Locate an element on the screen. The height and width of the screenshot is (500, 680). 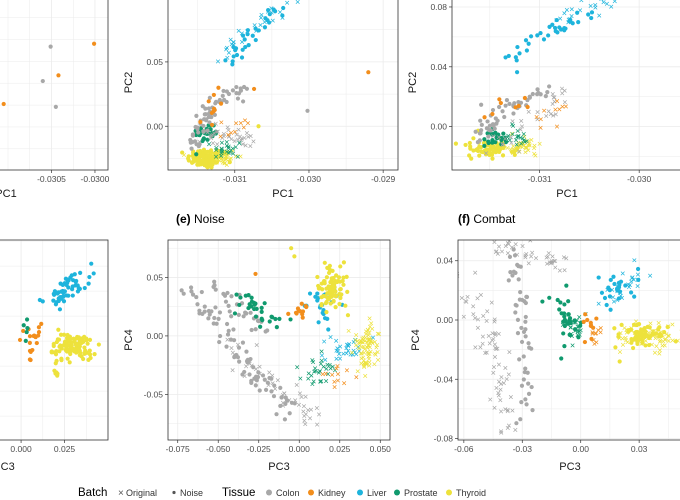
x-axis-label: PC1 is located at coordinates (566, 194).